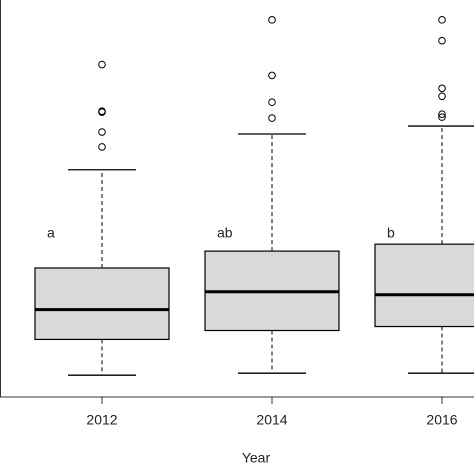 The width and height of the screenshot is (474, 474). What do you see at coordinates (51, 233) in the screenshot?
I see `group-label: a` at bounding box center [51, 233].